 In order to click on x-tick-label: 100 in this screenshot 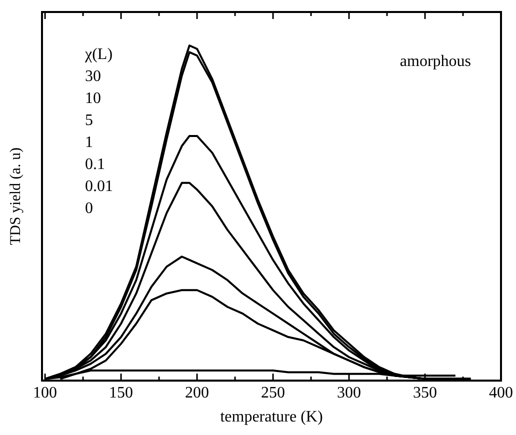, I will do `click(45, 393)`.